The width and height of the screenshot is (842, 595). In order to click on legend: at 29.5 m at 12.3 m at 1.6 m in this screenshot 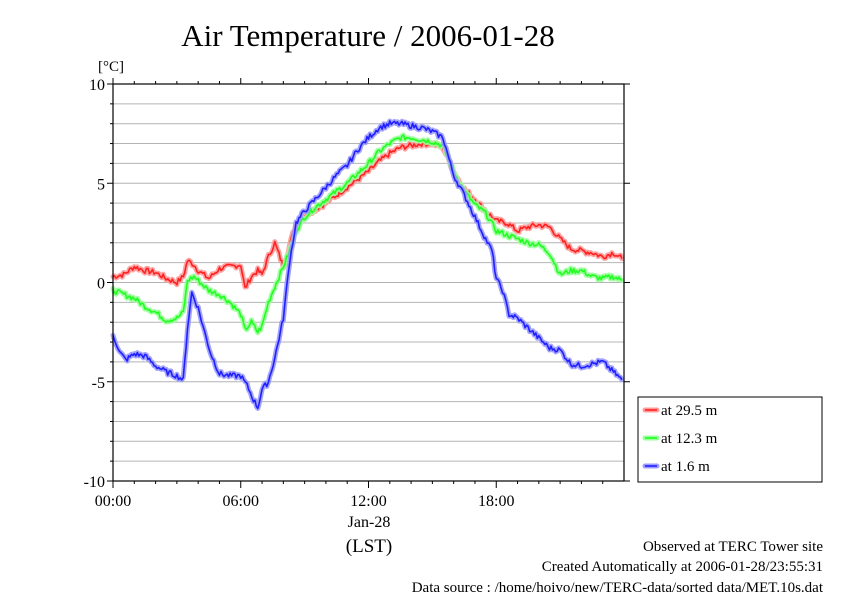, I will do `click(730, 439)`.